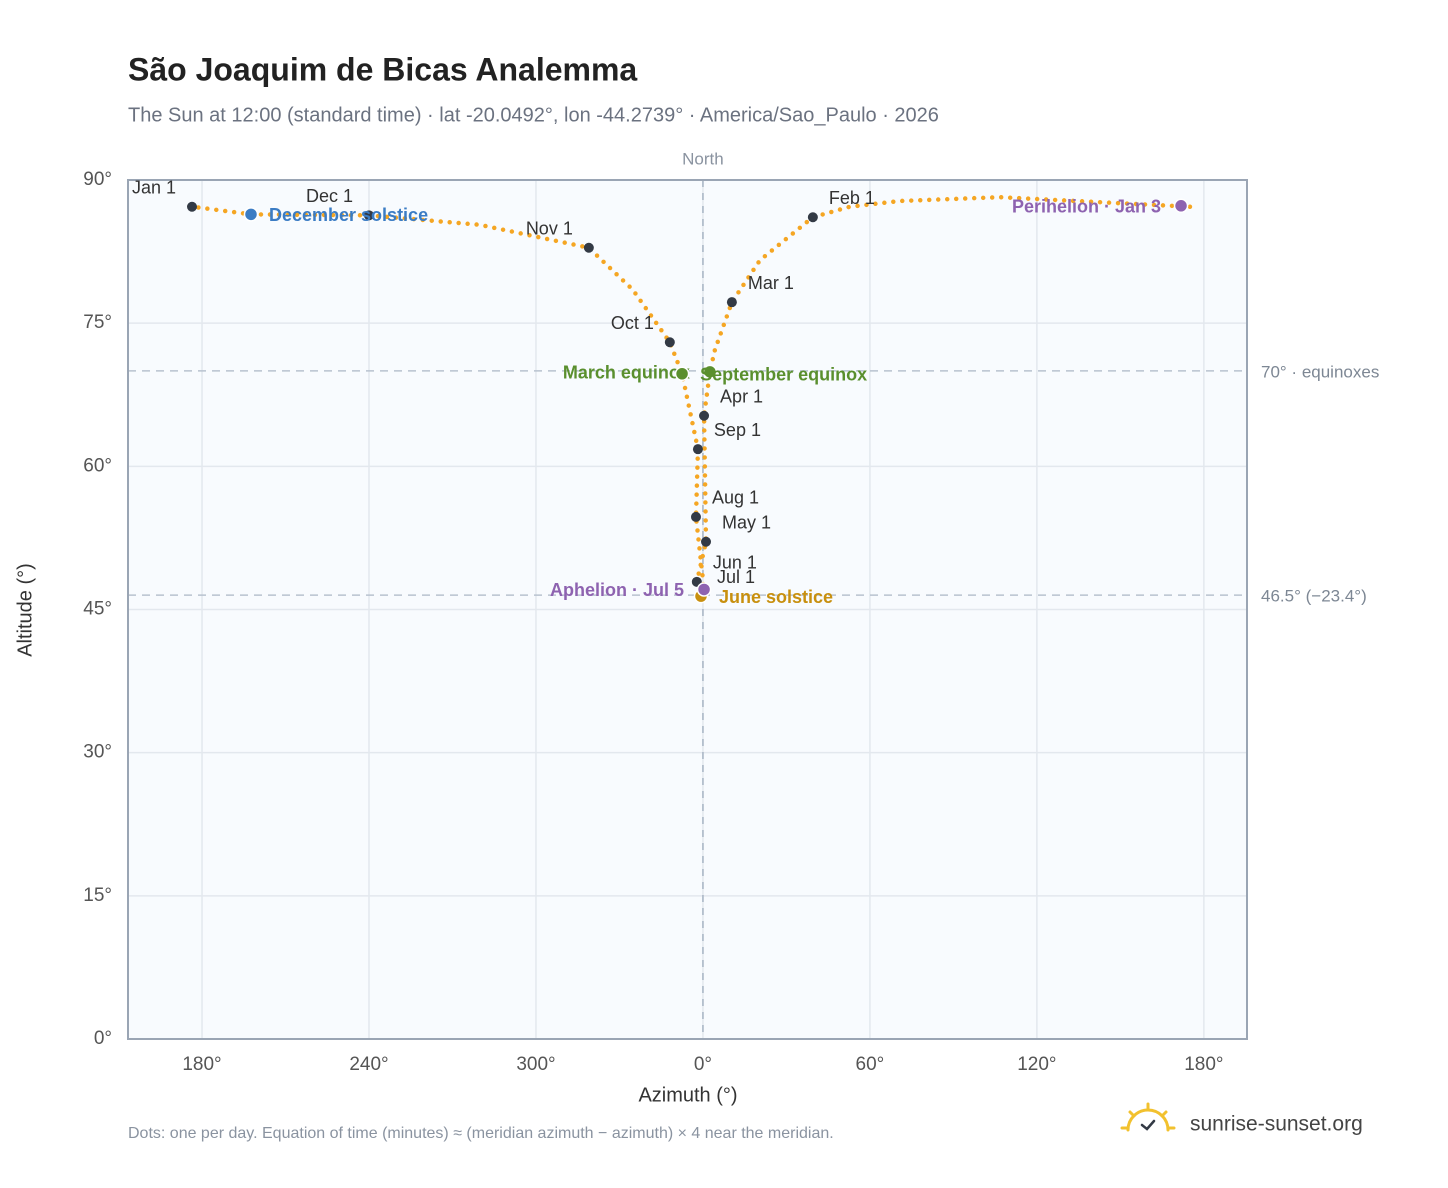 Image resolution: width=1448 pixels, height=1188 pixels. Describe the element at coordinates (1276, 1124) in the screenshot. I see `brand-name: sunrise-sunset.org` at that location.